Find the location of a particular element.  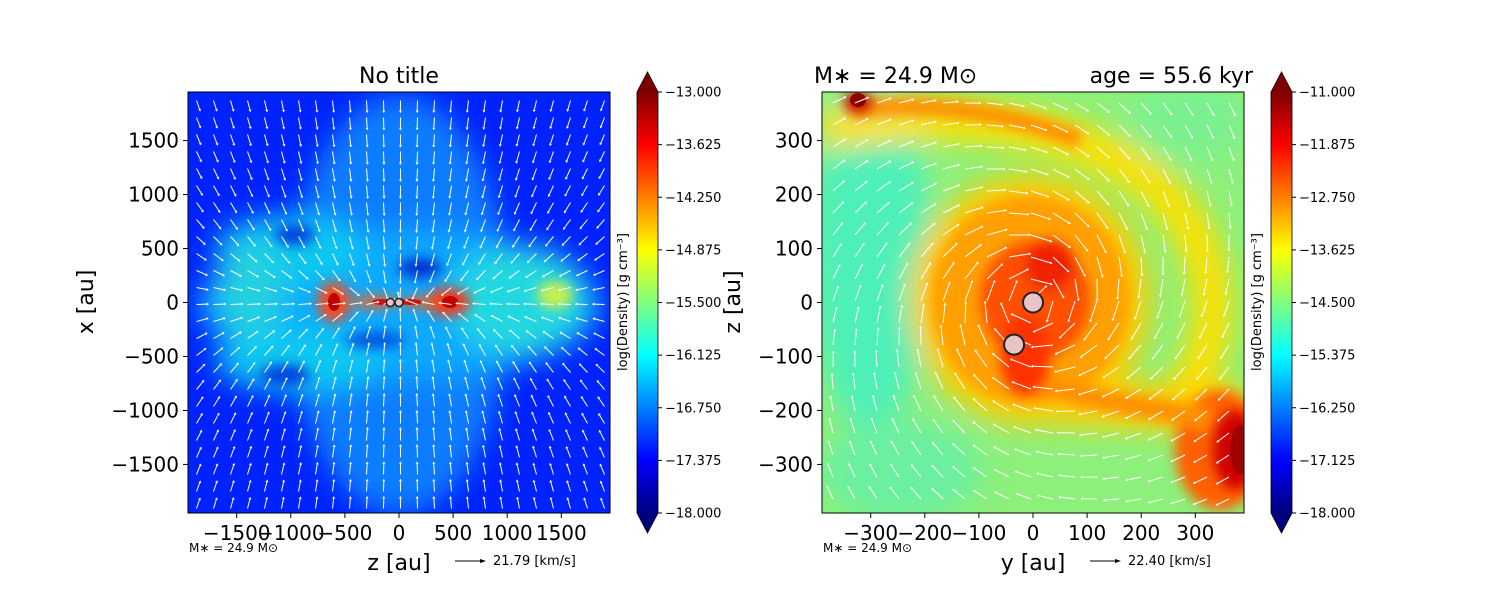

colorbar-tick-label: −11.000 is located at coordinates (1327, 93).